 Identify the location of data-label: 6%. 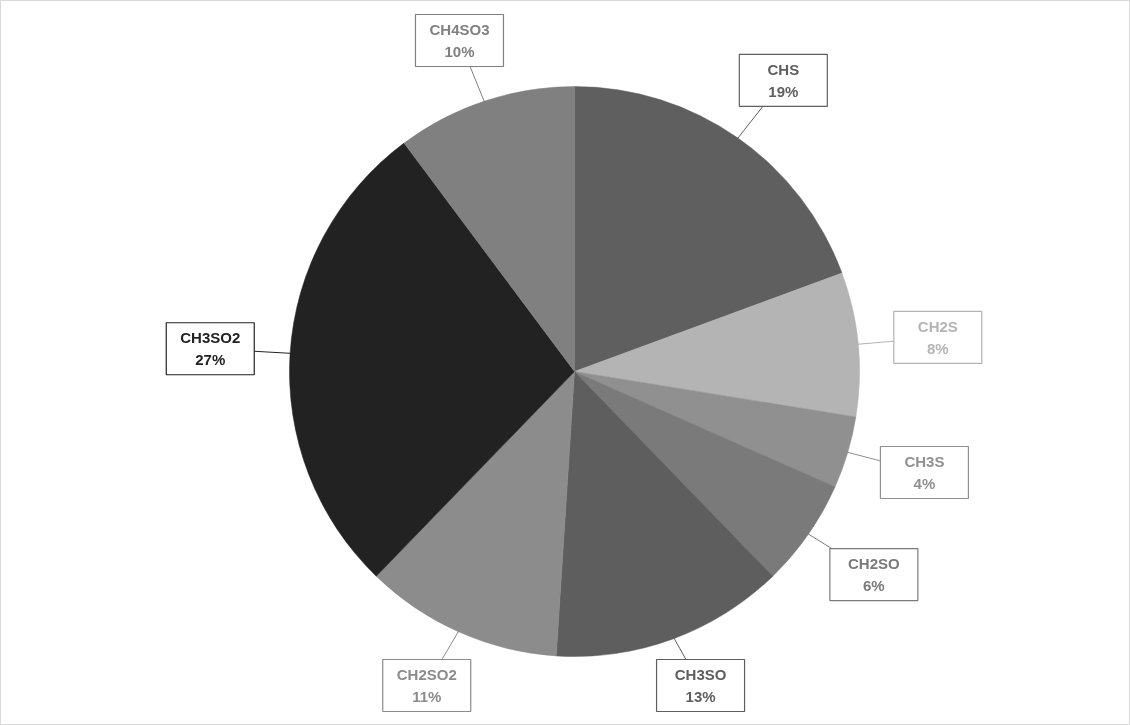
(874, 586).